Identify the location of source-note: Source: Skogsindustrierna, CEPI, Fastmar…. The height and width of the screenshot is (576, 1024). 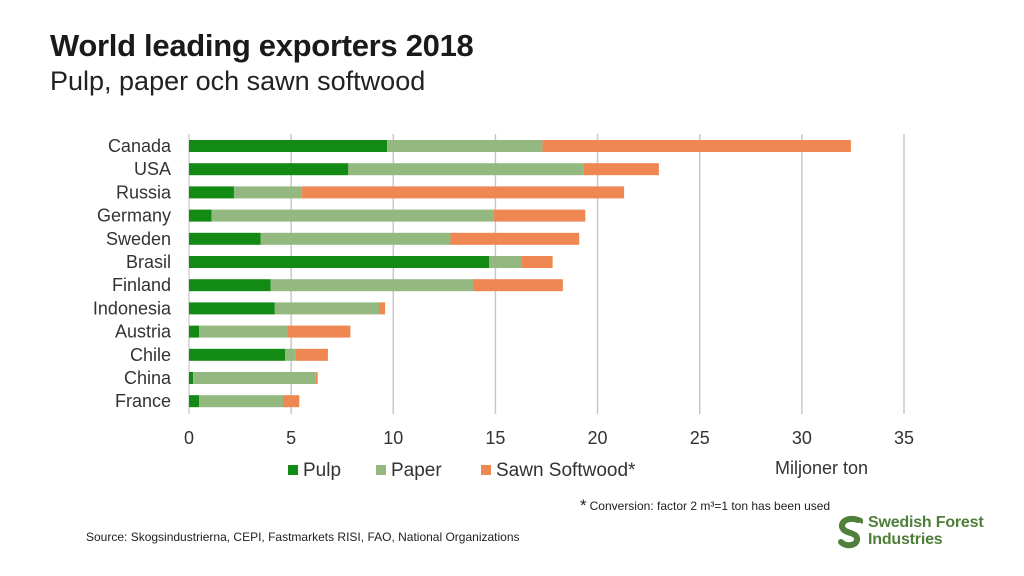
(303, 537).